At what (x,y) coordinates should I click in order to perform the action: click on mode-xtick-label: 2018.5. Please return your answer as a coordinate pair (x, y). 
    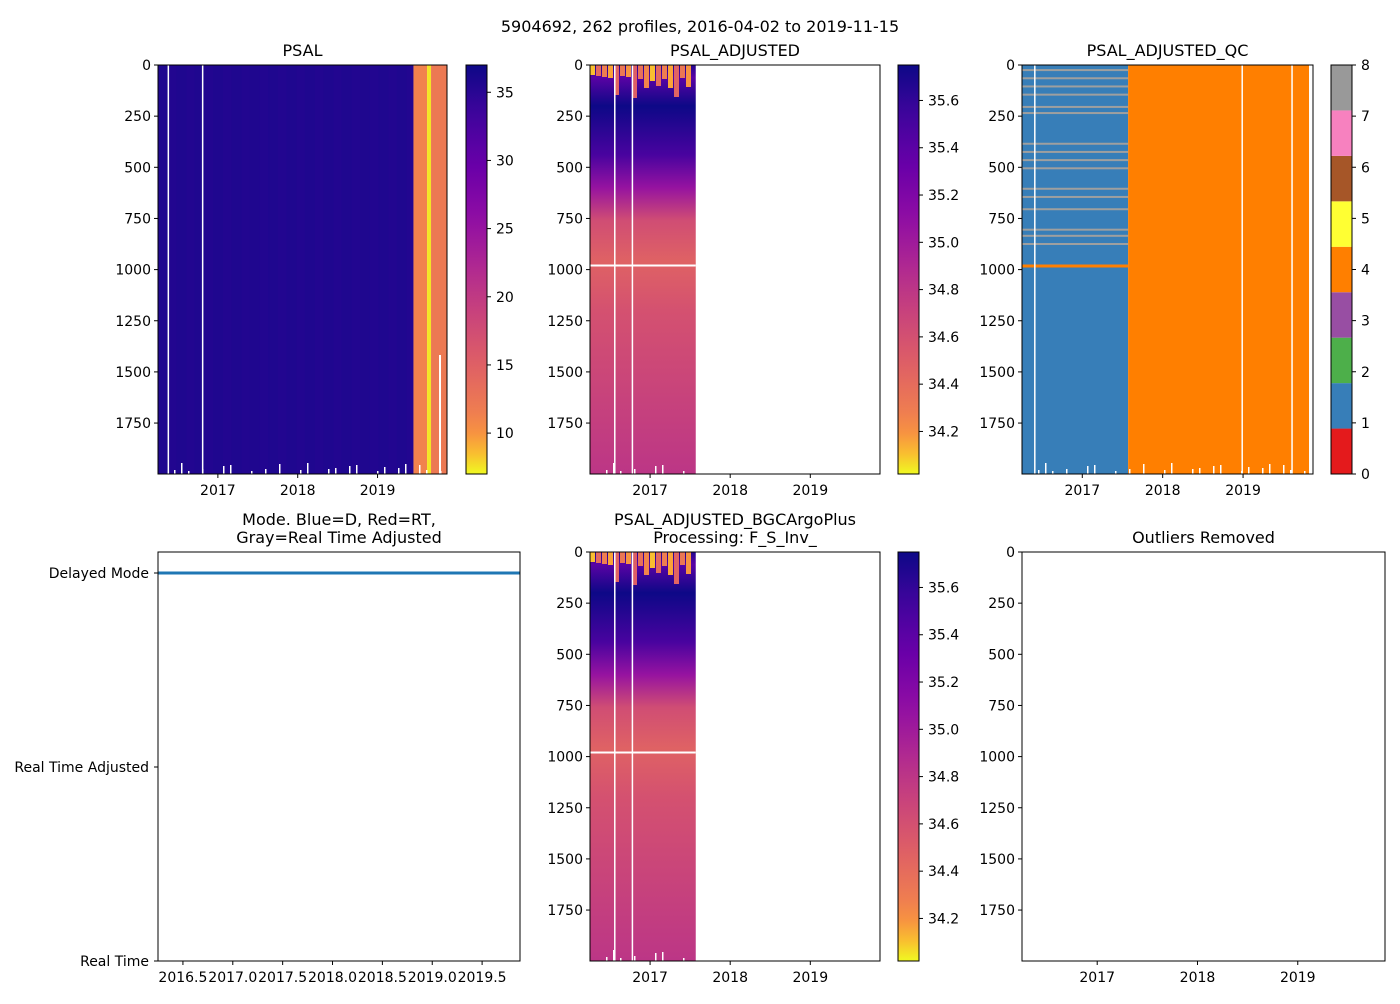
    Looking at the image, I should click on (382, 978).